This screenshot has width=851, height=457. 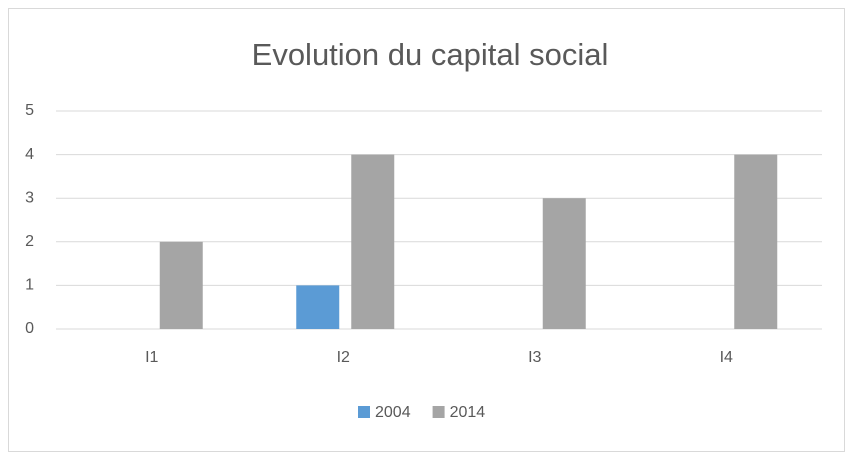 What do you see at coordinates (29, 110) in the screenshot?
I see `y-tick-label: 5` at bounding box center [29, 110].